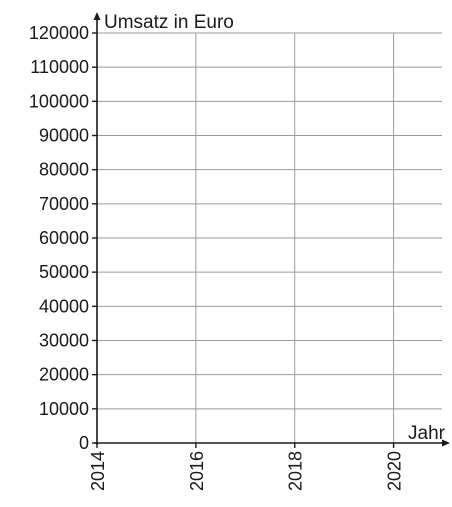 This screenshot has width=452, height=507. I want to click on x-tick-label: 2014, so click(98, 471).